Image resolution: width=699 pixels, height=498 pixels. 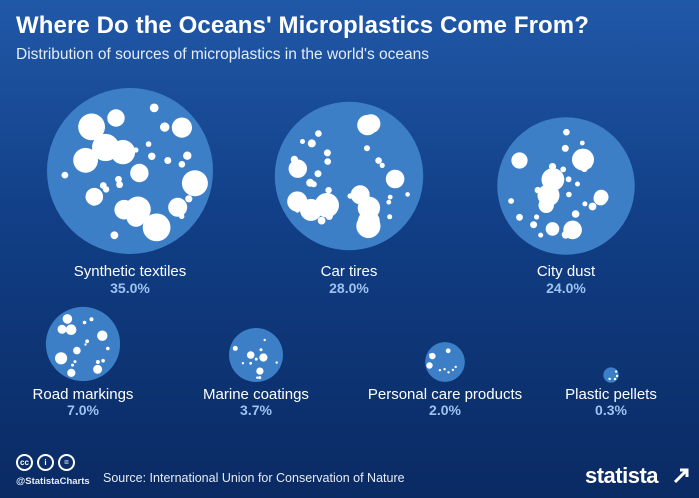 What do you see at coordinates (130, 271) in the screenshot?
I see `category-label: Synthetic textiles` at bounding box center [130, 271].